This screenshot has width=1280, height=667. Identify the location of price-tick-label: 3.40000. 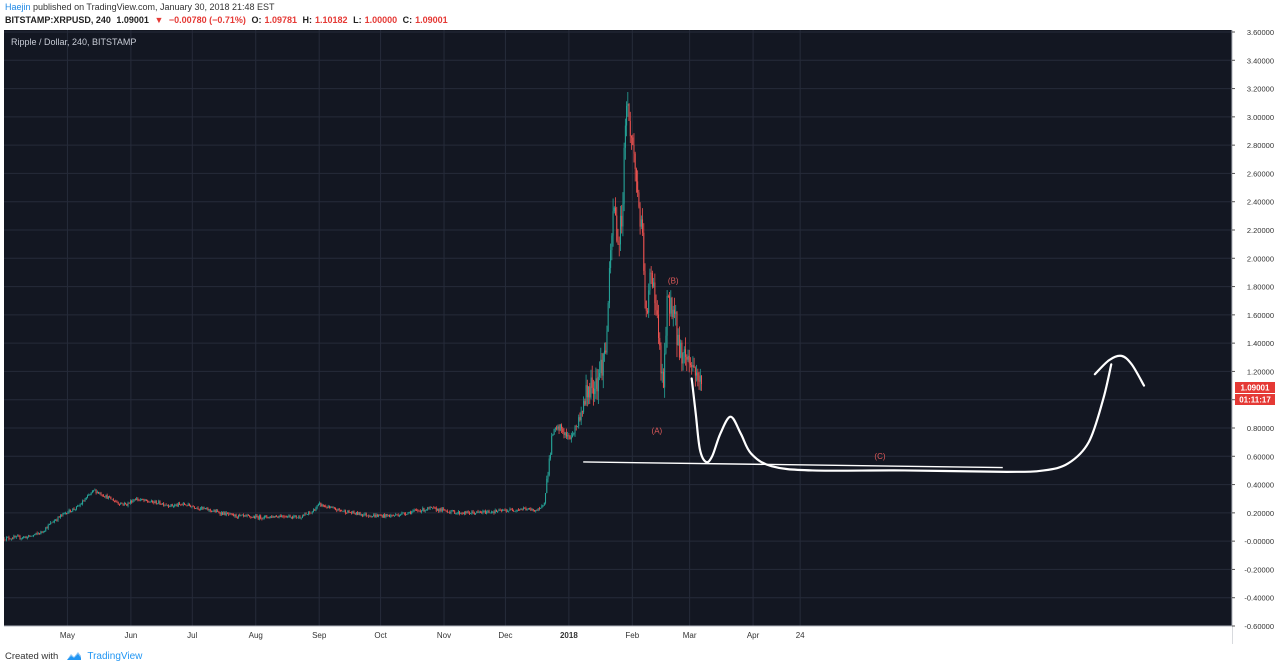
(1260, 60).